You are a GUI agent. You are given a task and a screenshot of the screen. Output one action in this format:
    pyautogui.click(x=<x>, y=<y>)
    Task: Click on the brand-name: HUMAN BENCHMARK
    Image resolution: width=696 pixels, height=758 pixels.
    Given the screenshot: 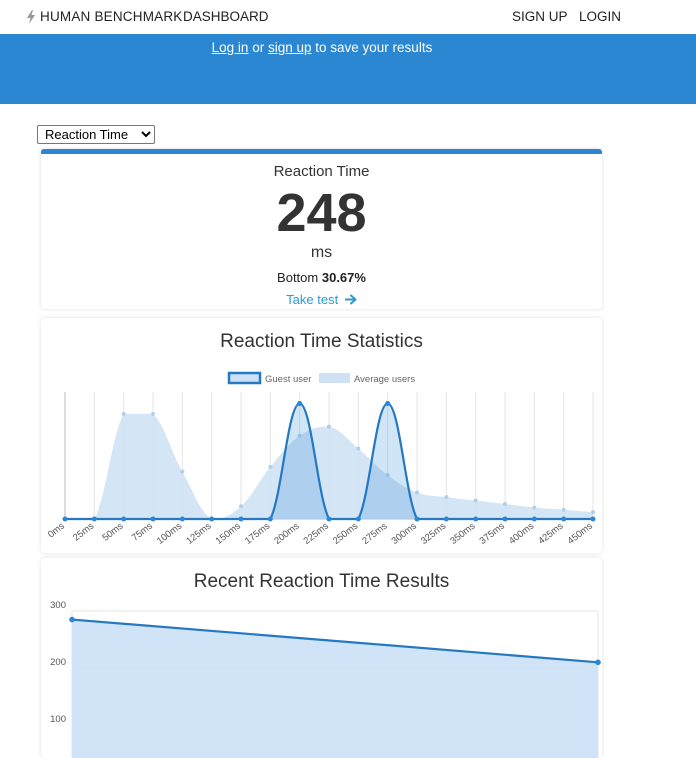 What is the action you would take?
    pyautogui.click(x=111, y=16)
    